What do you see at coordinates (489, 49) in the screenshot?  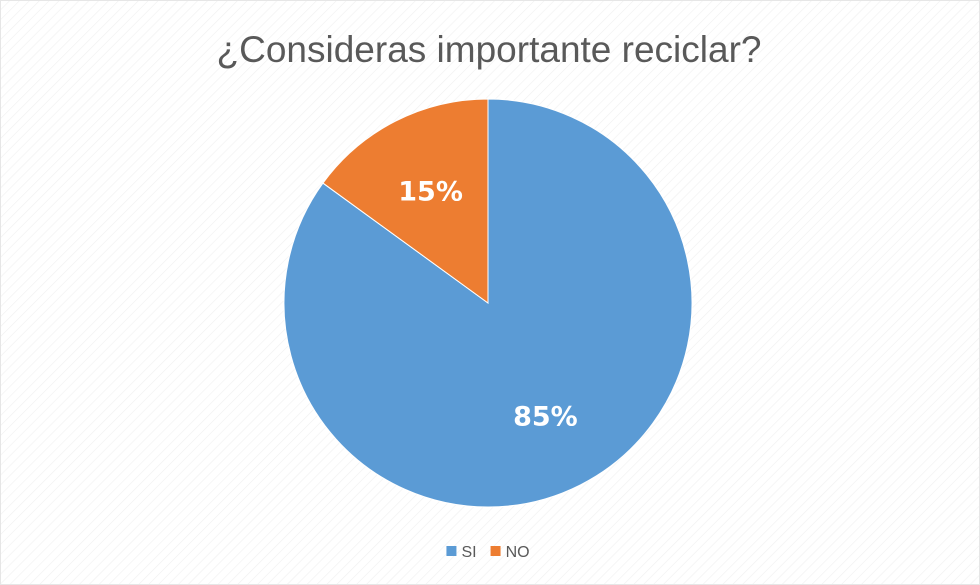 I see `chart-title: ¿Consideras importante reciclar?` at bounding box center [489, 49].